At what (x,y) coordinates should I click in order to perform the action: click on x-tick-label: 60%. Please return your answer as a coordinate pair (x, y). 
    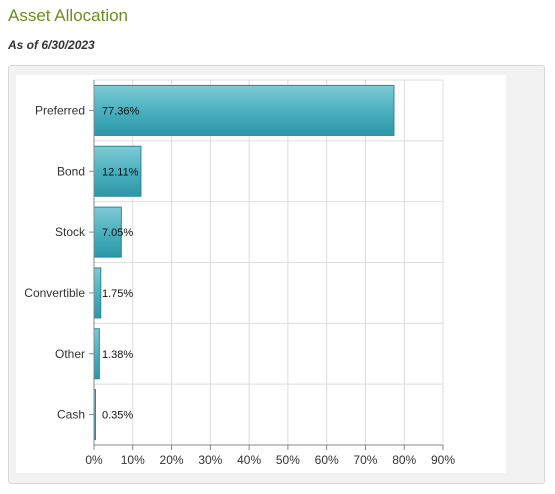
    Looking at the image, I should click on (327, 460).